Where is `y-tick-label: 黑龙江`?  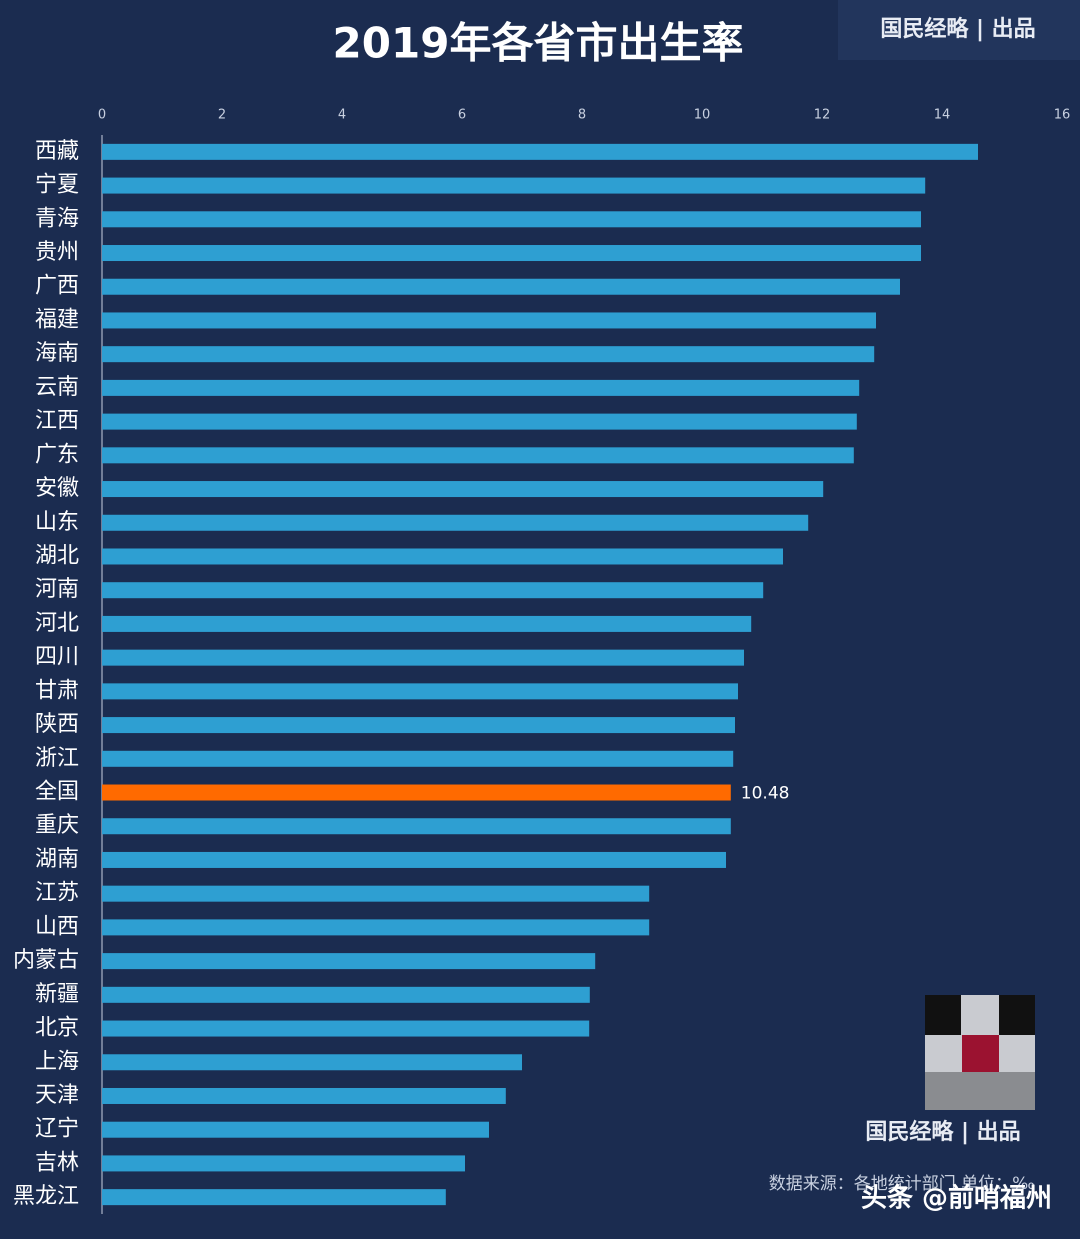
y-tick-label: 黑龙江 is located at coordinates (46, 1196).